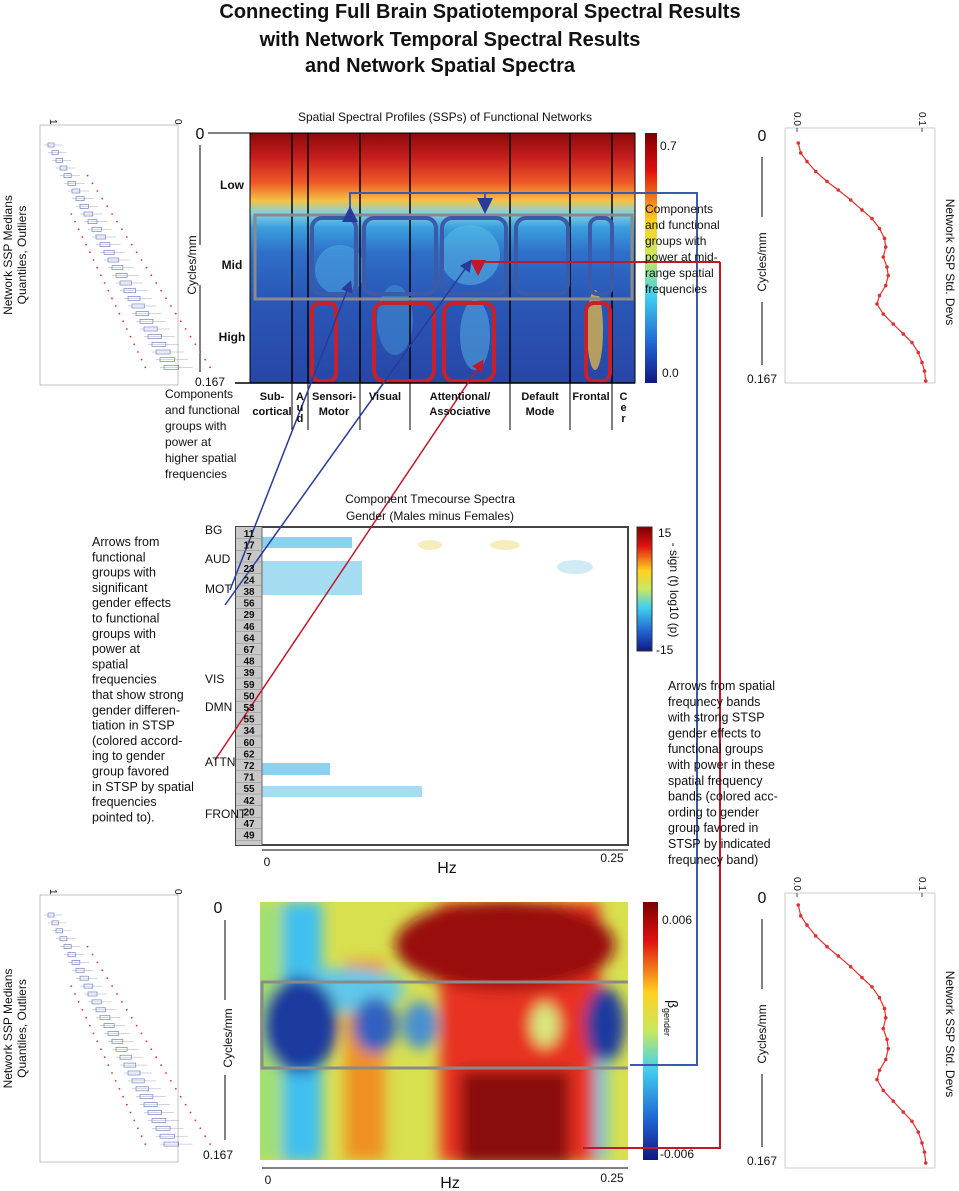  What do you see at coordinates (249, 569) in the screenshot?
I see `component-label: 23` at bounding box center [249, 569].